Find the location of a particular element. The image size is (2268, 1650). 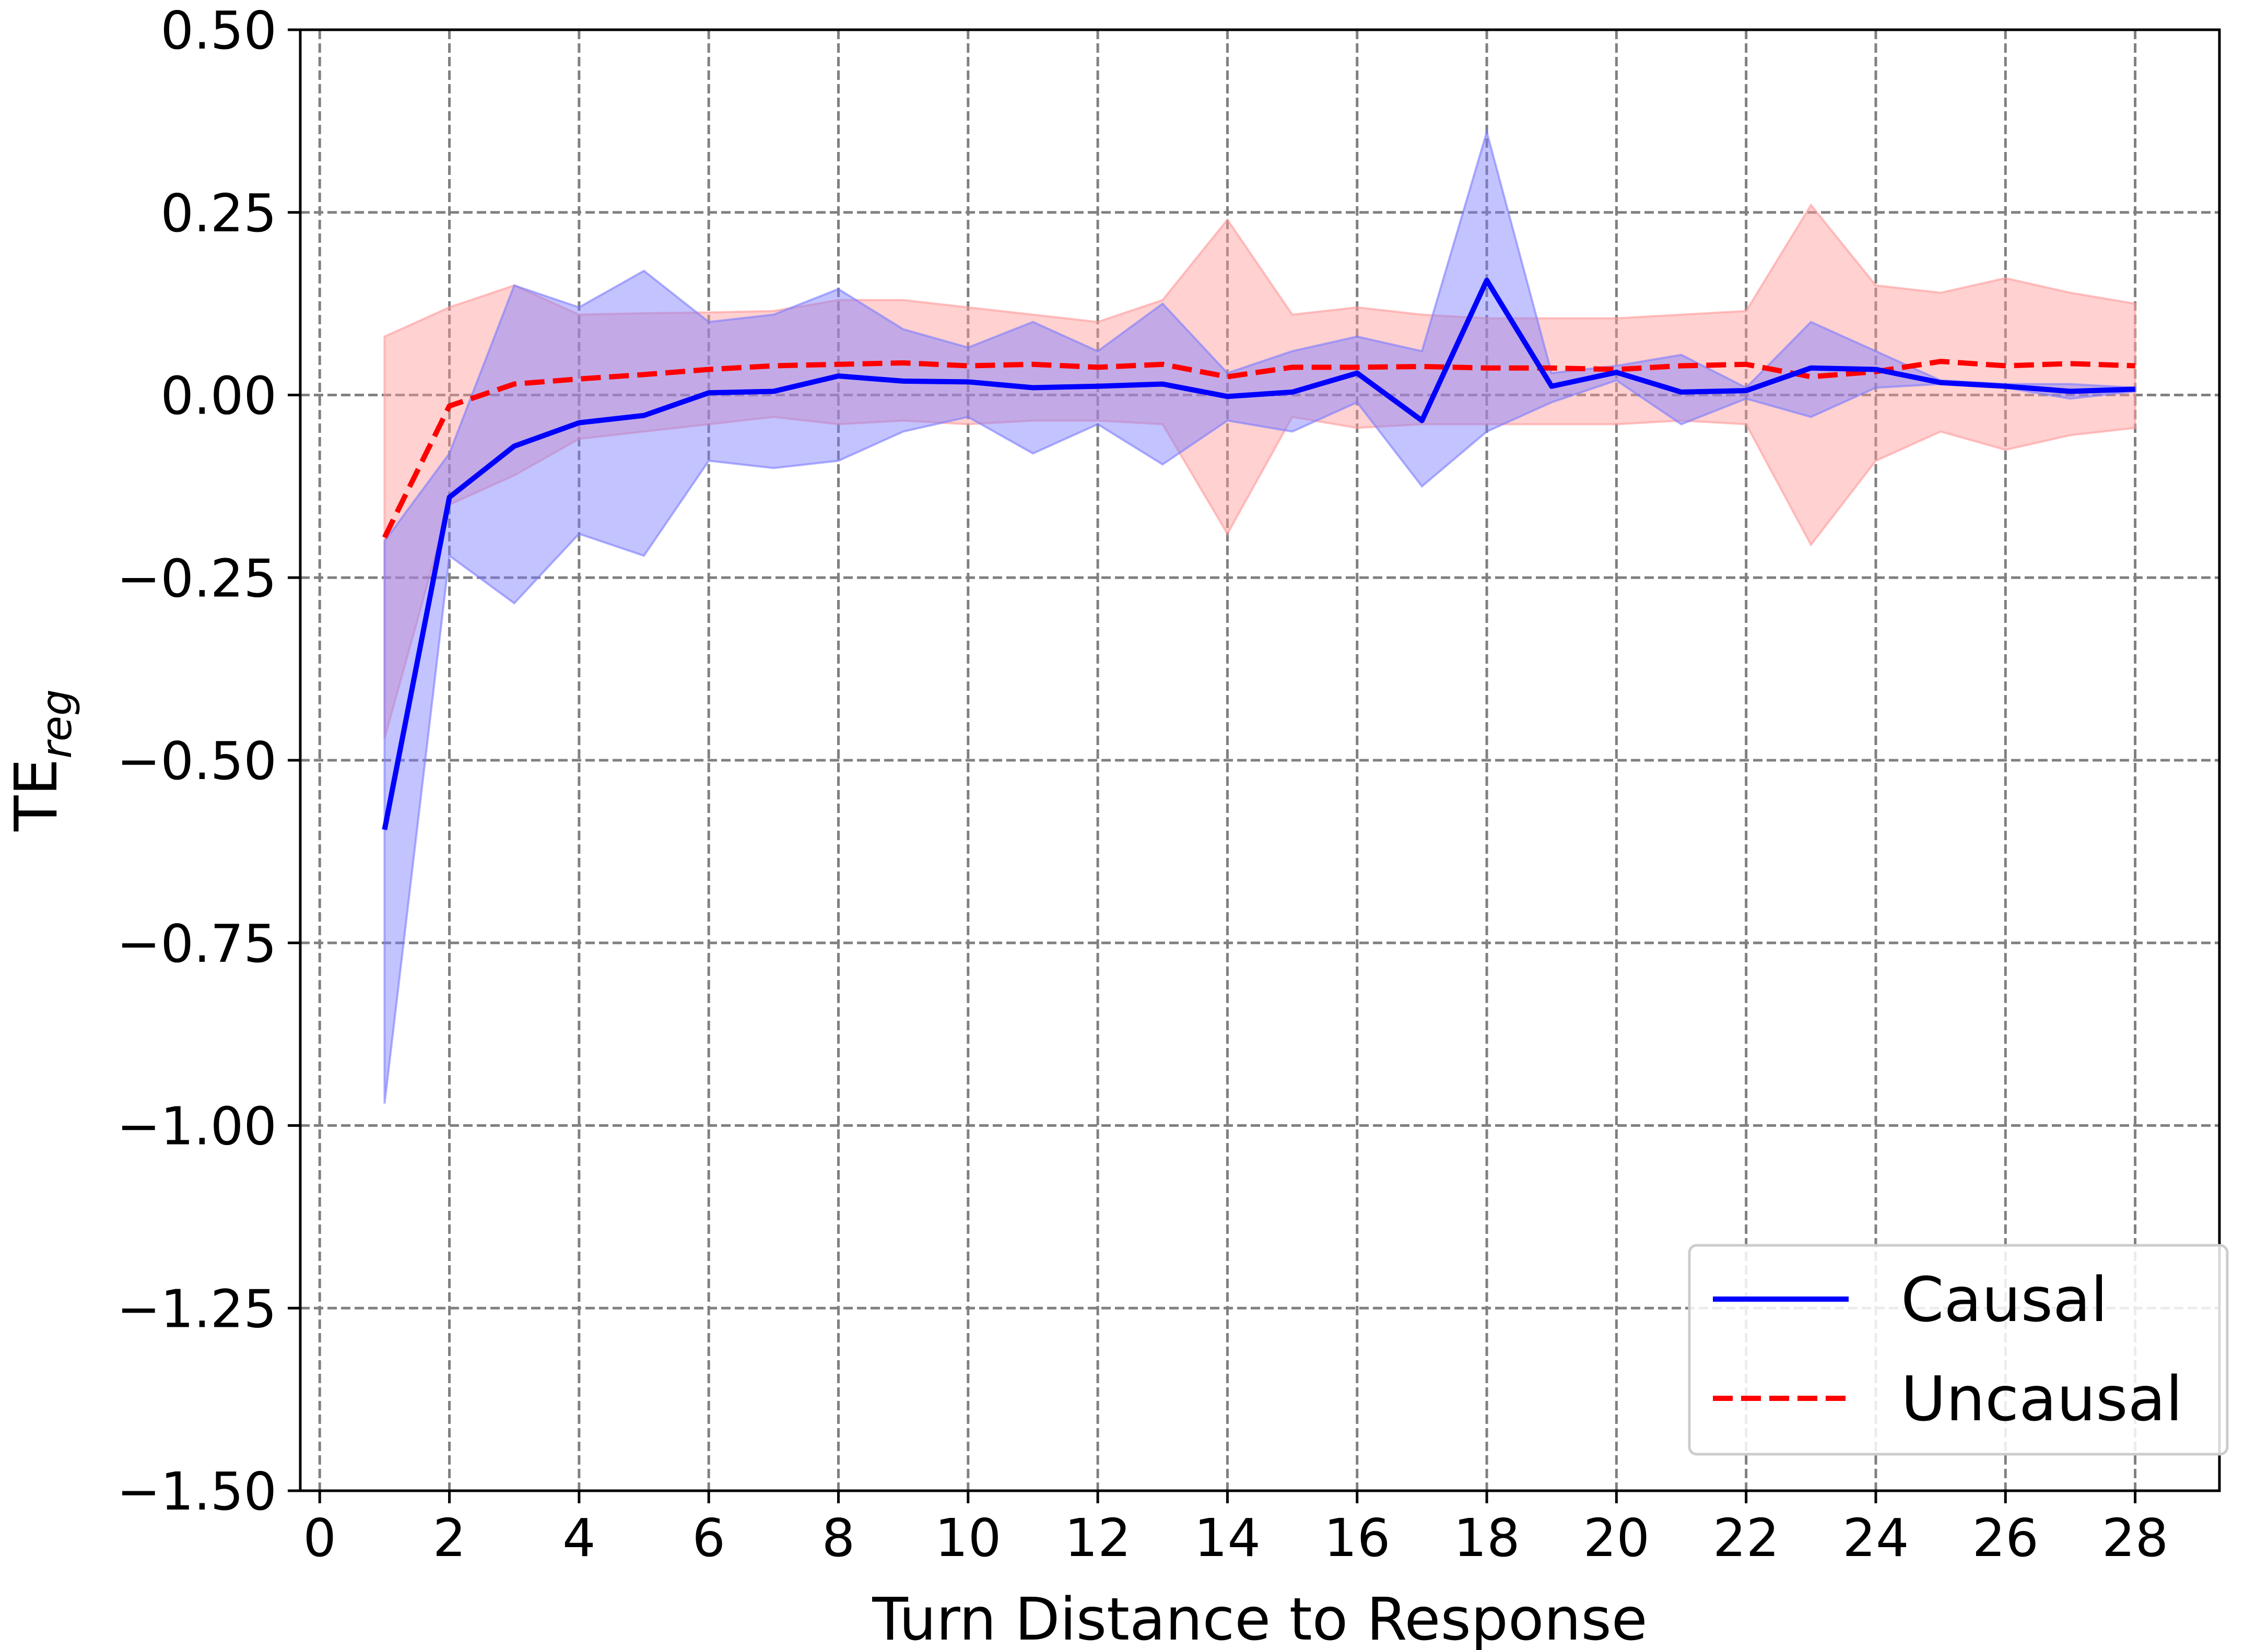

y-tick-label: −0.25 is located at coordinates (197, 578).